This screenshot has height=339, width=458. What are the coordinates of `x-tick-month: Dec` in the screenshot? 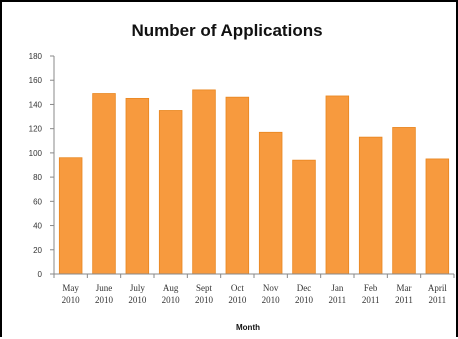 It's located at (304, 288).